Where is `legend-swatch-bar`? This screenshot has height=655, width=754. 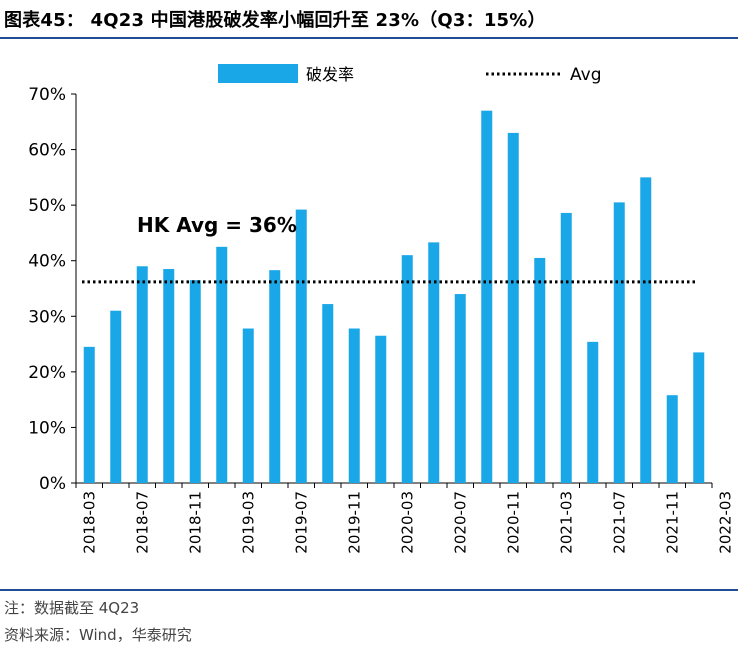 legend-swatch-bar is located at coordinates (258, 73).